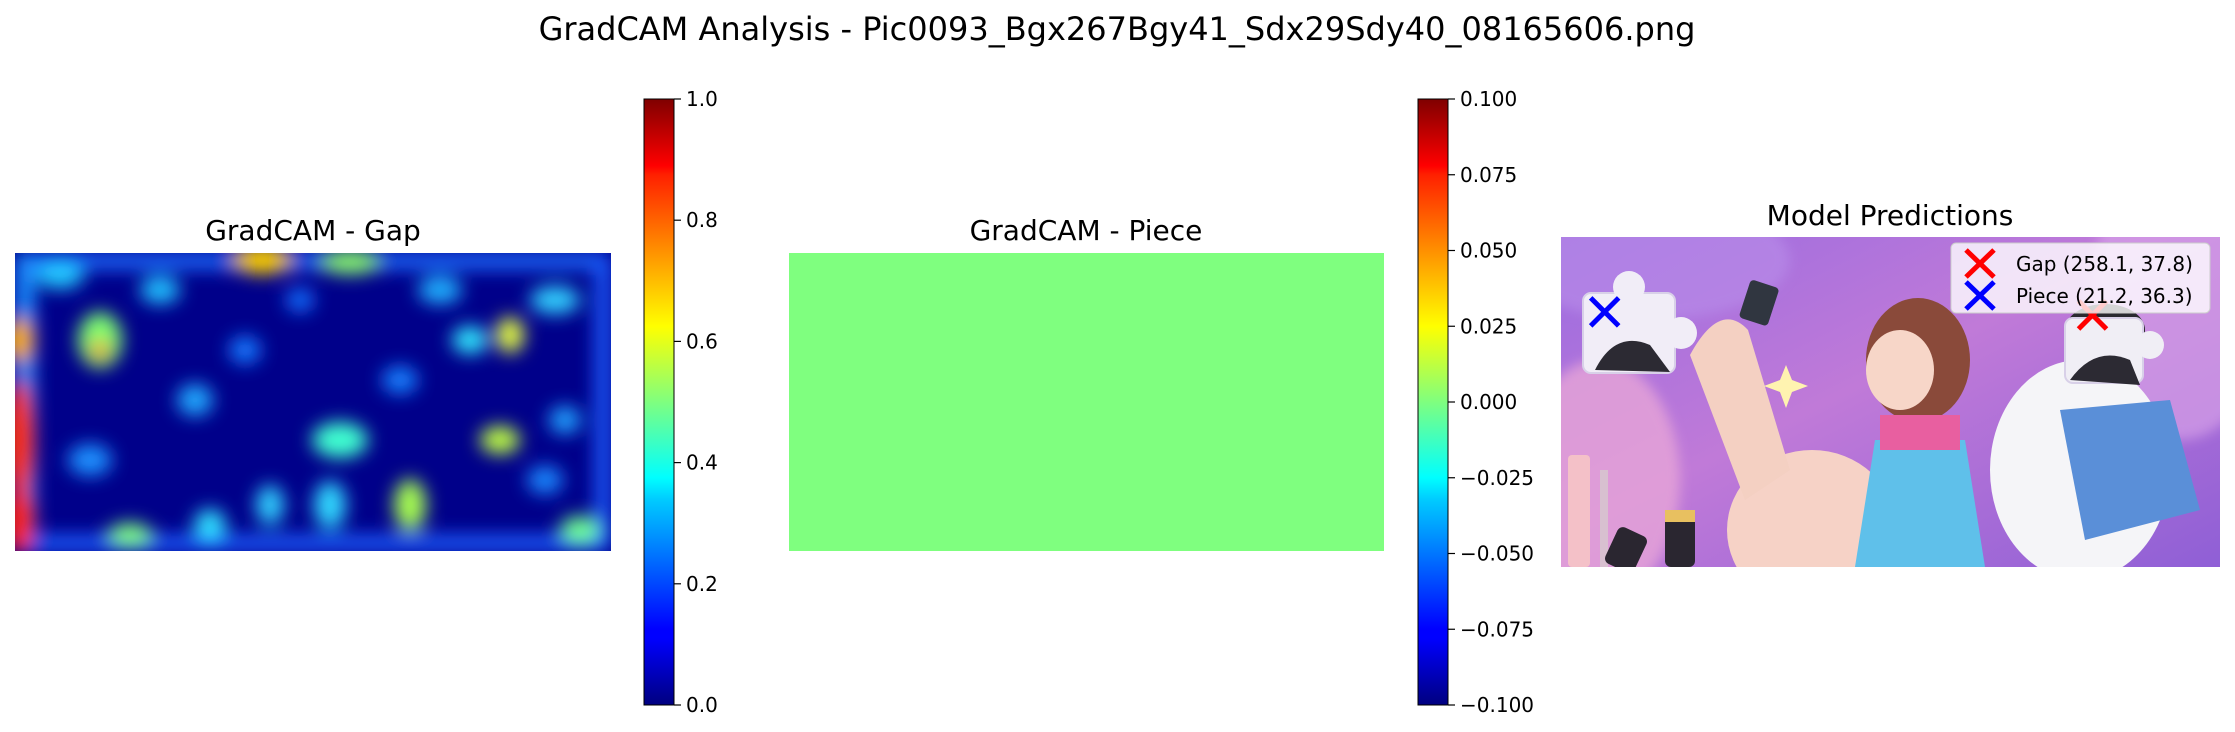 This screenshot has height=732, width=2235. Describe the element at coordinates (1488, 251) in the screenshot. I see `colorbar-tick-label: 0.050` at that location.